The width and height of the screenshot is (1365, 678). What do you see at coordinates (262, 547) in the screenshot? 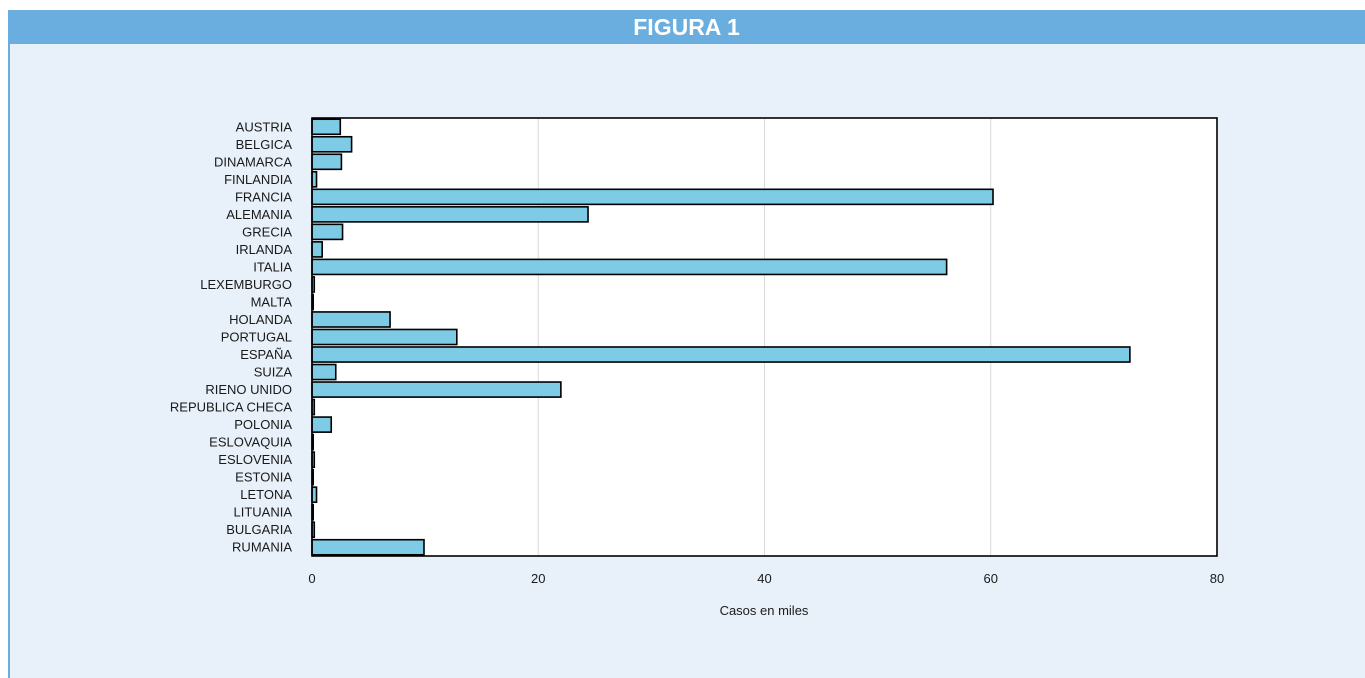
I see `category-label: RUMANIA` at bounding box center [262, 547].